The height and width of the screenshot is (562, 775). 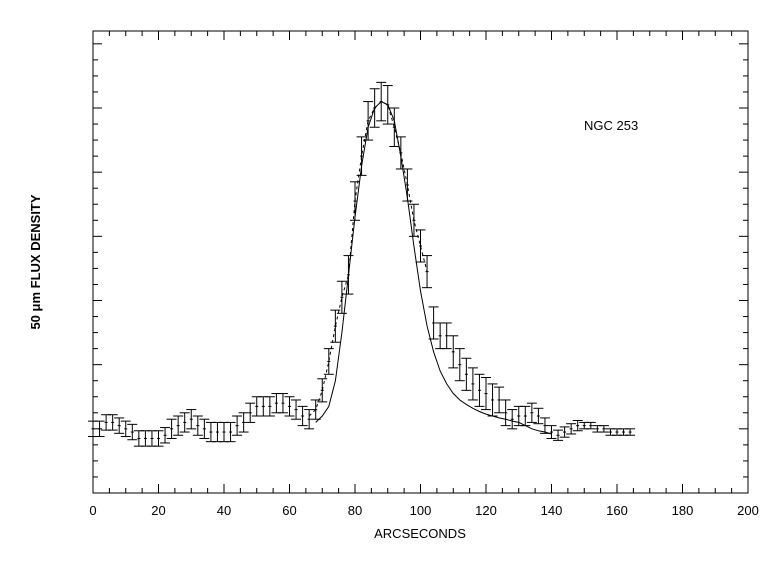 I want to click on x-tick-label: 200, so click(x=748, y=510).